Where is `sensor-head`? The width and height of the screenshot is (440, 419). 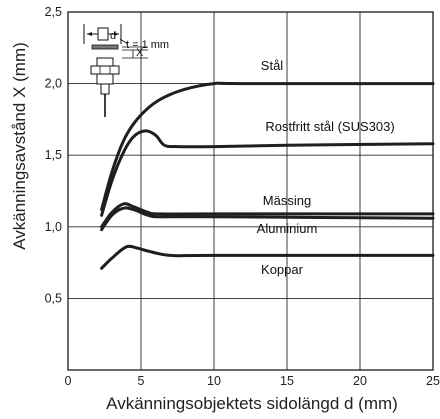
sensor-head is located at coordinates (105, 62).